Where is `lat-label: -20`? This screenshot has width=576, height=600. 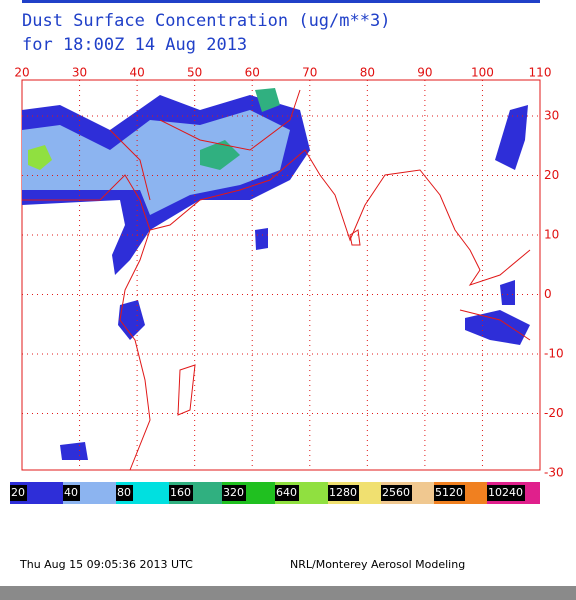
lat-label: -20 is located at coordinates (554, 413).